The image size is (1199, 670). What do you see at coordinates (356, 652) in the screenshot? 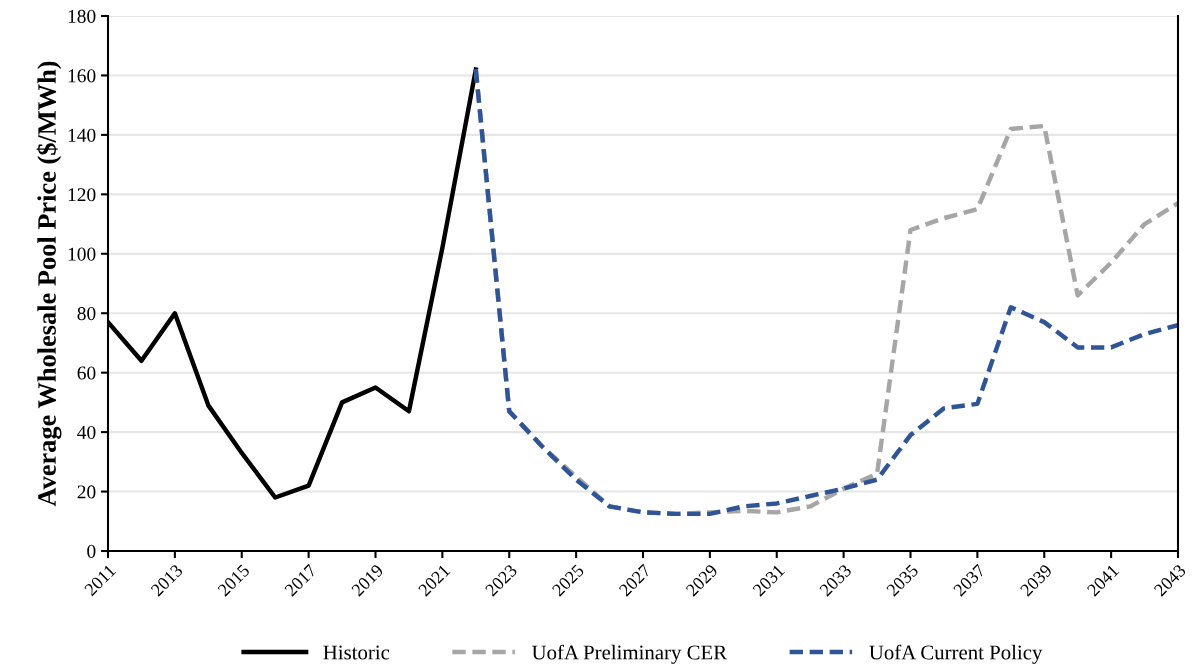
I see `legend-label: Historic` at bounding box center [356, 652].